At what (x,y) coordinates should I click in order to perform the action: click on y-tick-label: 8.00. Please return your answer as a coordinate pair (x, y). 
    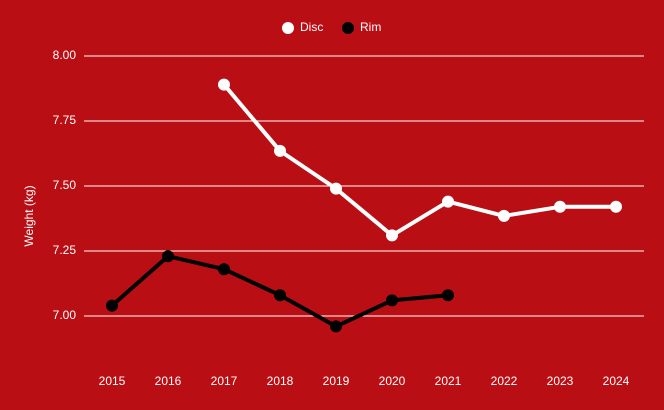
    Looking at the image, I should click on (65, 55).